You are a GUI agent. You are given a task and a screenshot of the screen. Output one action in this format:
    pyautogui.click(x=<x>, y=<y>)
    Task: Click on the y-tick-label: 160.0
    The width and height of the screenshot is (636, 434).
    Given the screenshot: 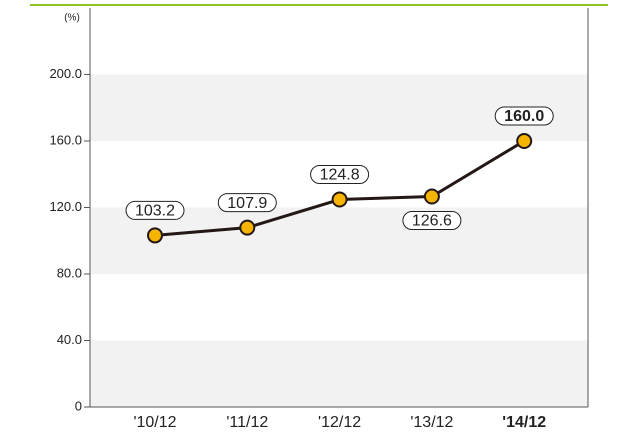 What is the action you would take?
    pyautogui.click(x=65, y=139)
    